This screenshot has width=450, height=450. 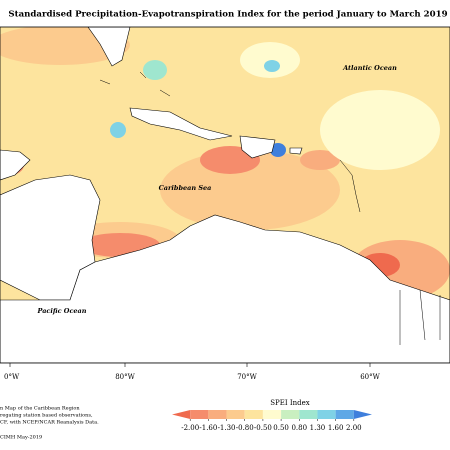 I want to click on legend-tick-label: 1.60, so click(x=336, y=428).